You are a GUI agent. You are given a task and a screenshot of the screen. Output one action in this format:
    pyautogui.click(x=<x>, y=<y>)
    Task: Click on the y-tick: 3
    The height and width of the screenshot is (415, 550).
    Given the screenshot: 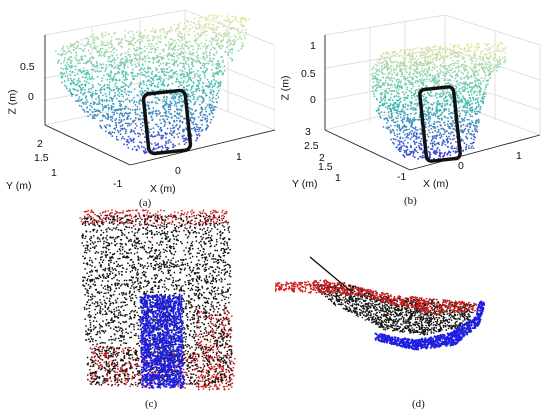 What is the action you would take?
    pyautogui.click(x=308, y=132)
    